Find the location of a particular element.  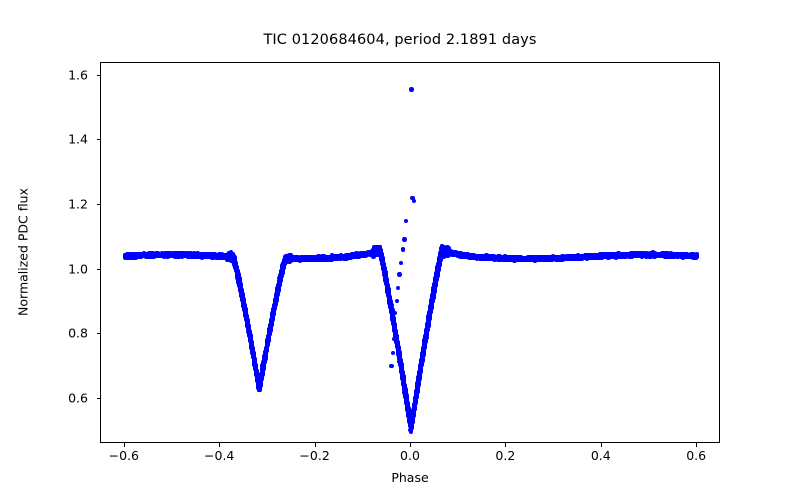

y-tick-label: 1.2 is located at coordinates (78, 204).